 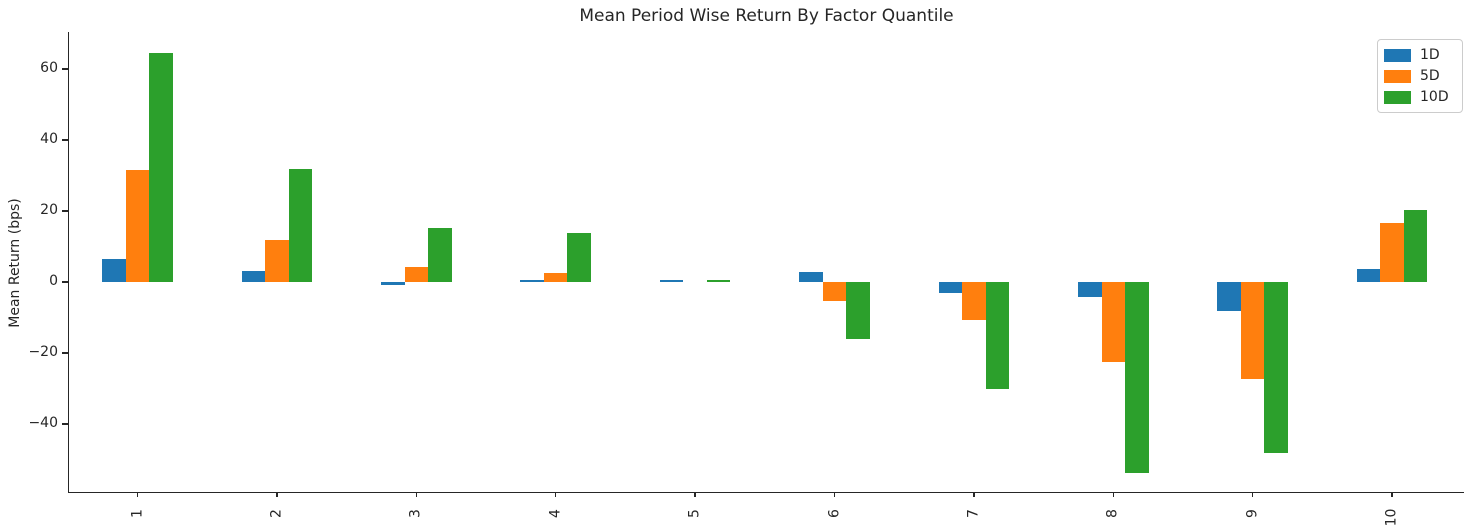 What do you see at coordinates (1090, 289) in the screenshot?
I see `bar-1d-q8` at bounding box center [1090, 289].